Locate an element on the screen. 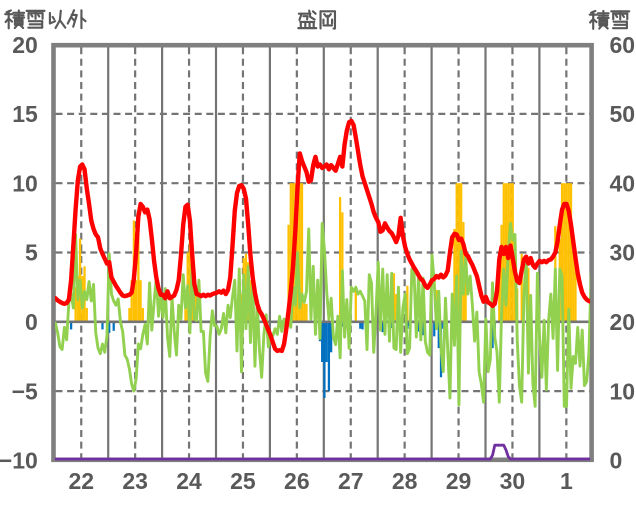 The height and width of the screenshot is (506, 636). svg-text: 60 is located at coordinates (623, 45).